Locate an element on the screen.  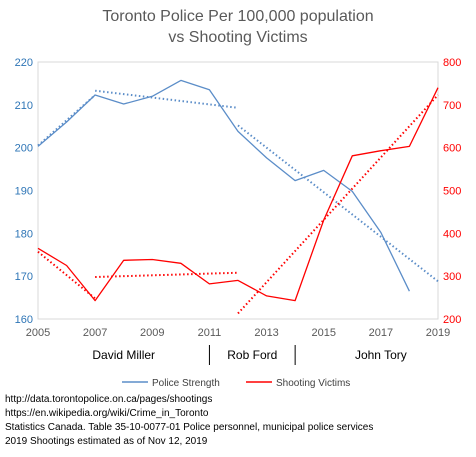
y-left-tick-label: 170 is located at coordinates (24, 277).